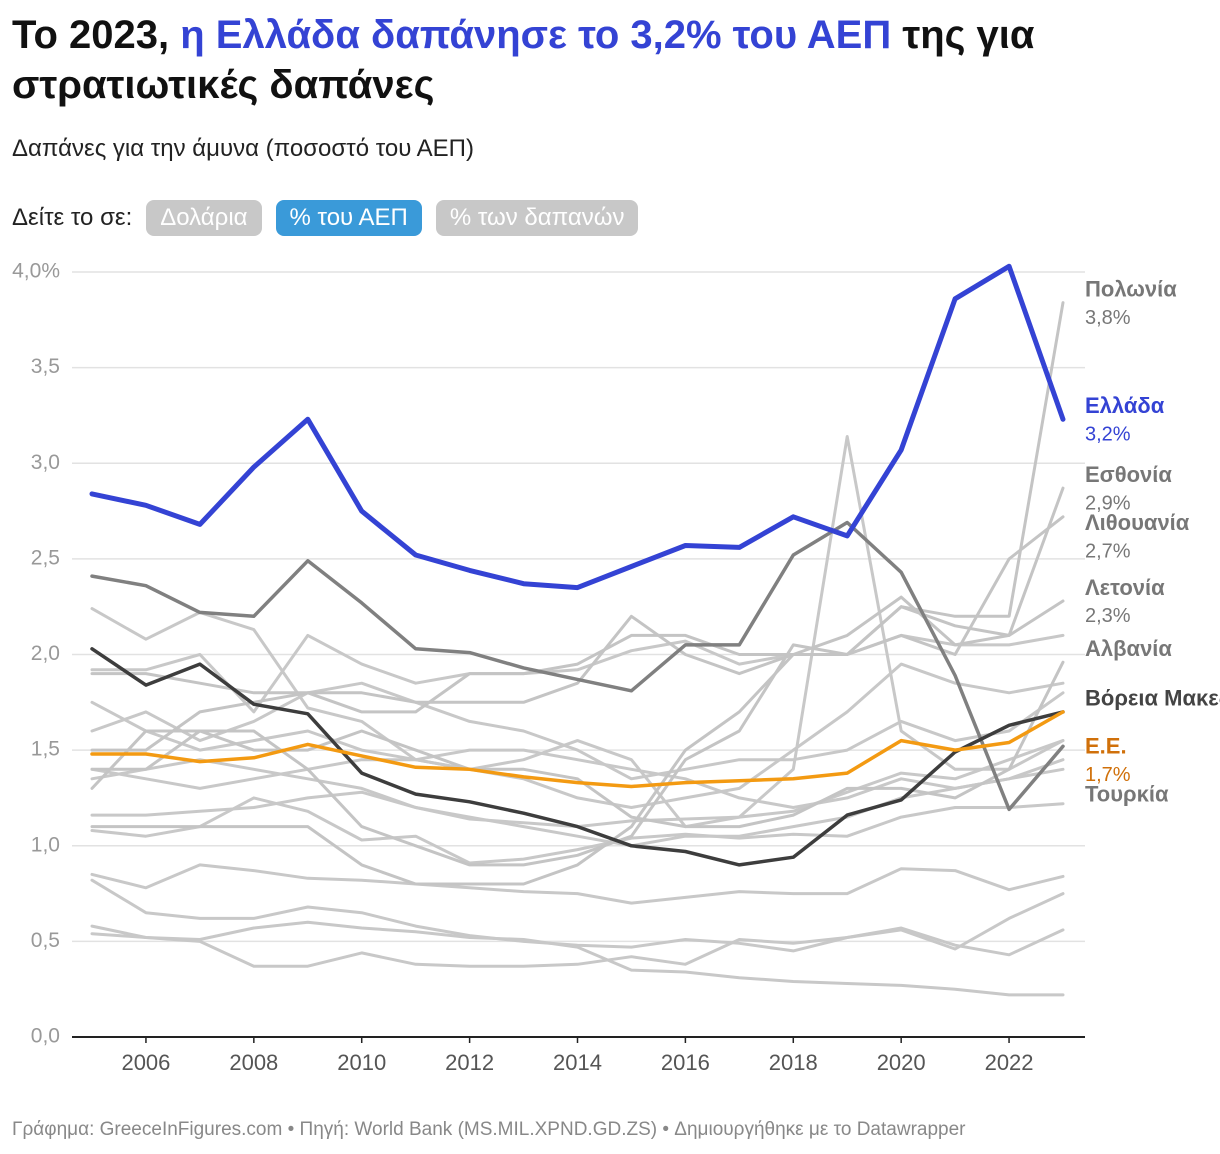 Image resolution: width=1220 pixels, height=1154 pixels. What do you see at coordinates (253, 1062) in the screenshot?
I see `x-tick-label: 2008` at bounding box center [253, 1062].